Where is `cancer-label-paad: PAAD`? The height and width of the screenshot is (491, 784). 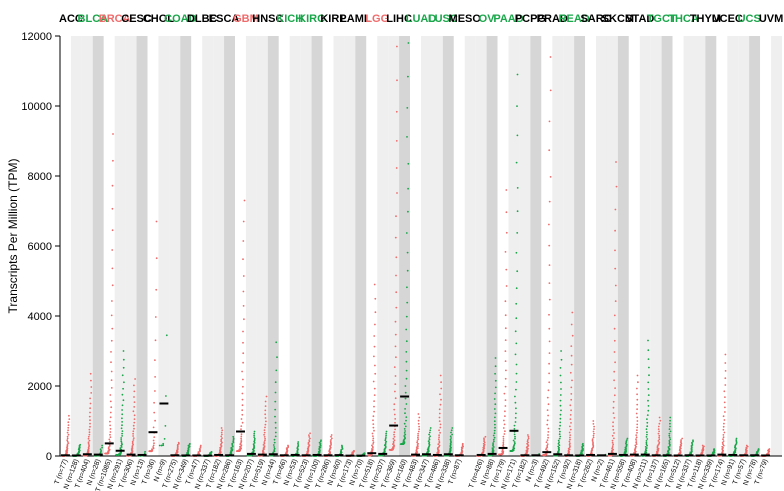 cancer-label-paad: PAAD is located at coordinates (508, 19).